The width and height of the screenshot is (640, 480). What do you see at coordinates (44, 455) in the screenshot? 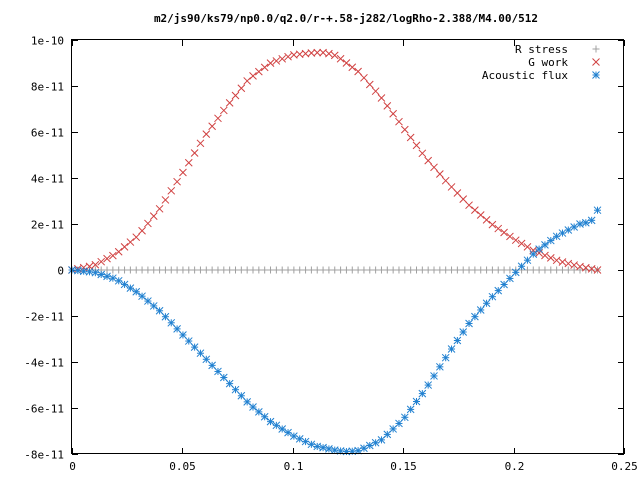
I see `y-tick-label: -8e-11` at bounding box center [44, 455].